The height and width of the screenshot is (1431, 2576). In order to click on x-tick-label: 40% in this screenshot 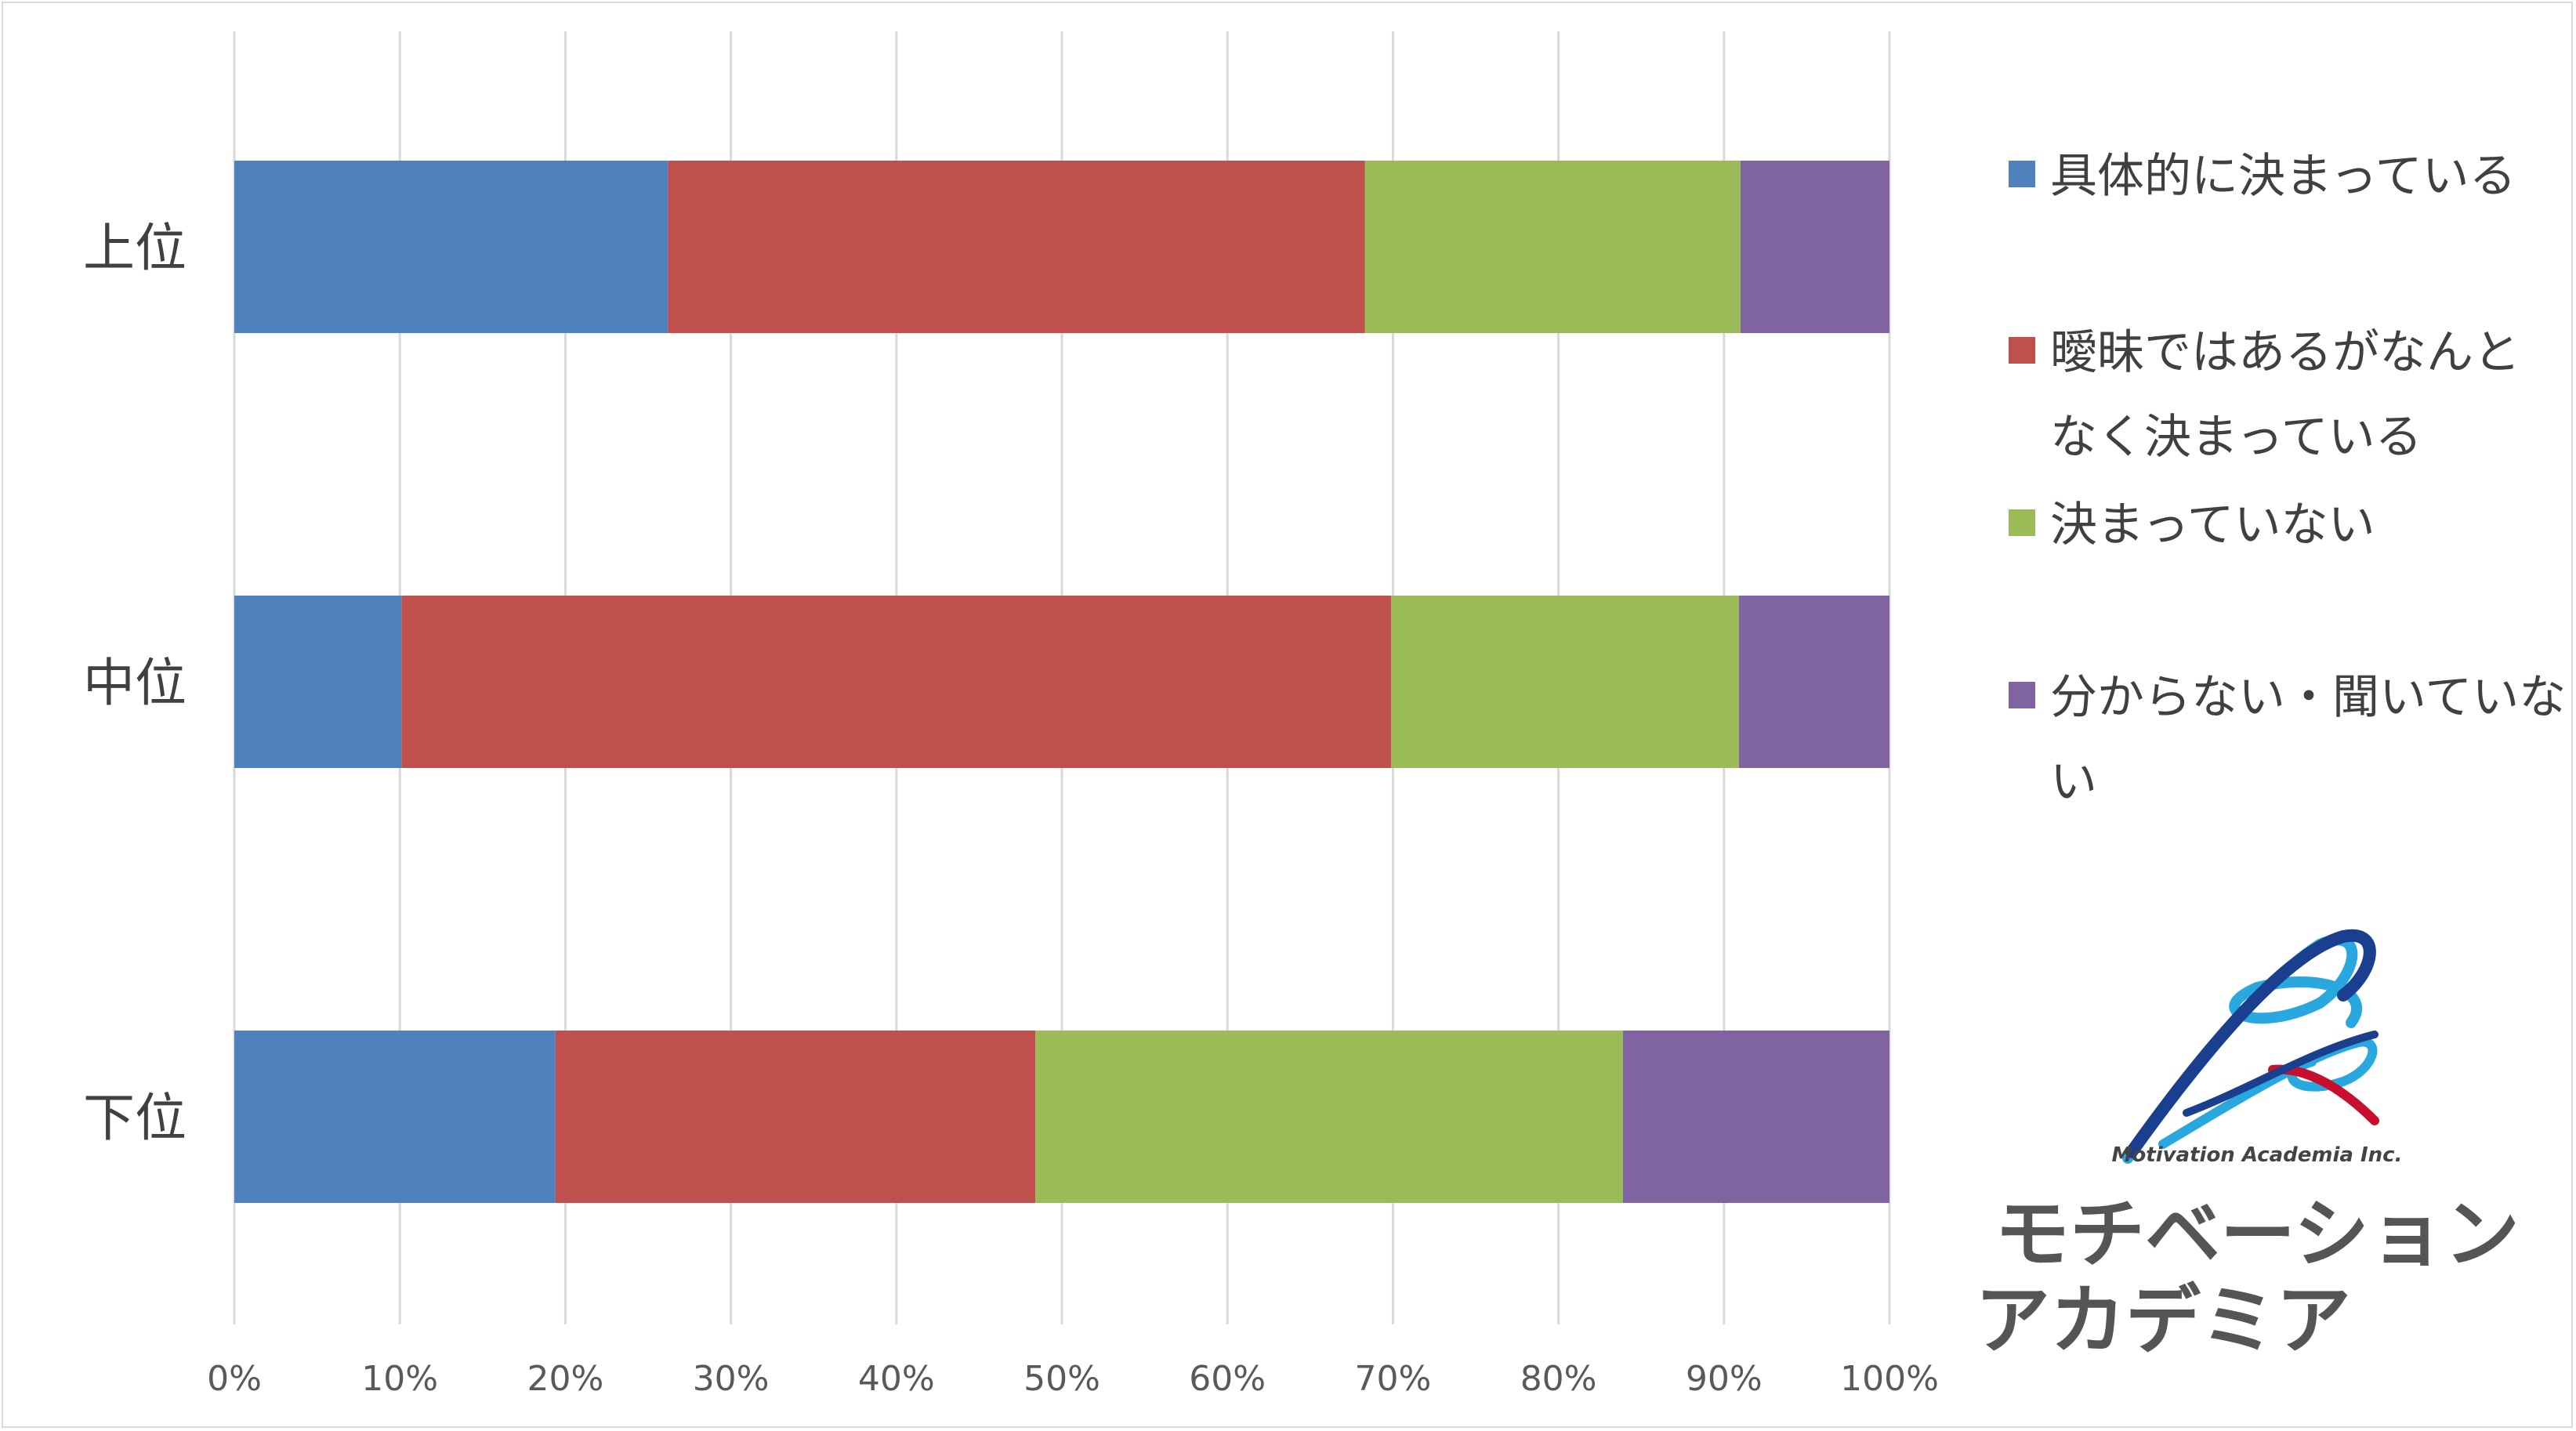, I will do `click(896, 1379)`.